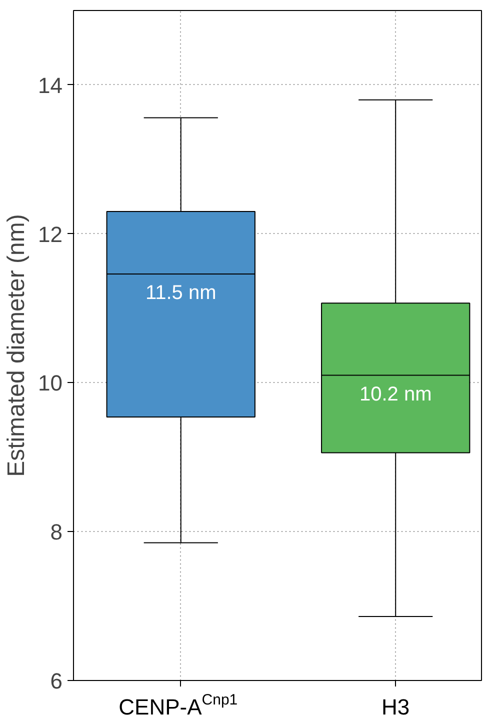  What do you see at coordinates (50, 85) in the screenshot?
I see `y-tick-label: 14` at bounding box center [50, 85].